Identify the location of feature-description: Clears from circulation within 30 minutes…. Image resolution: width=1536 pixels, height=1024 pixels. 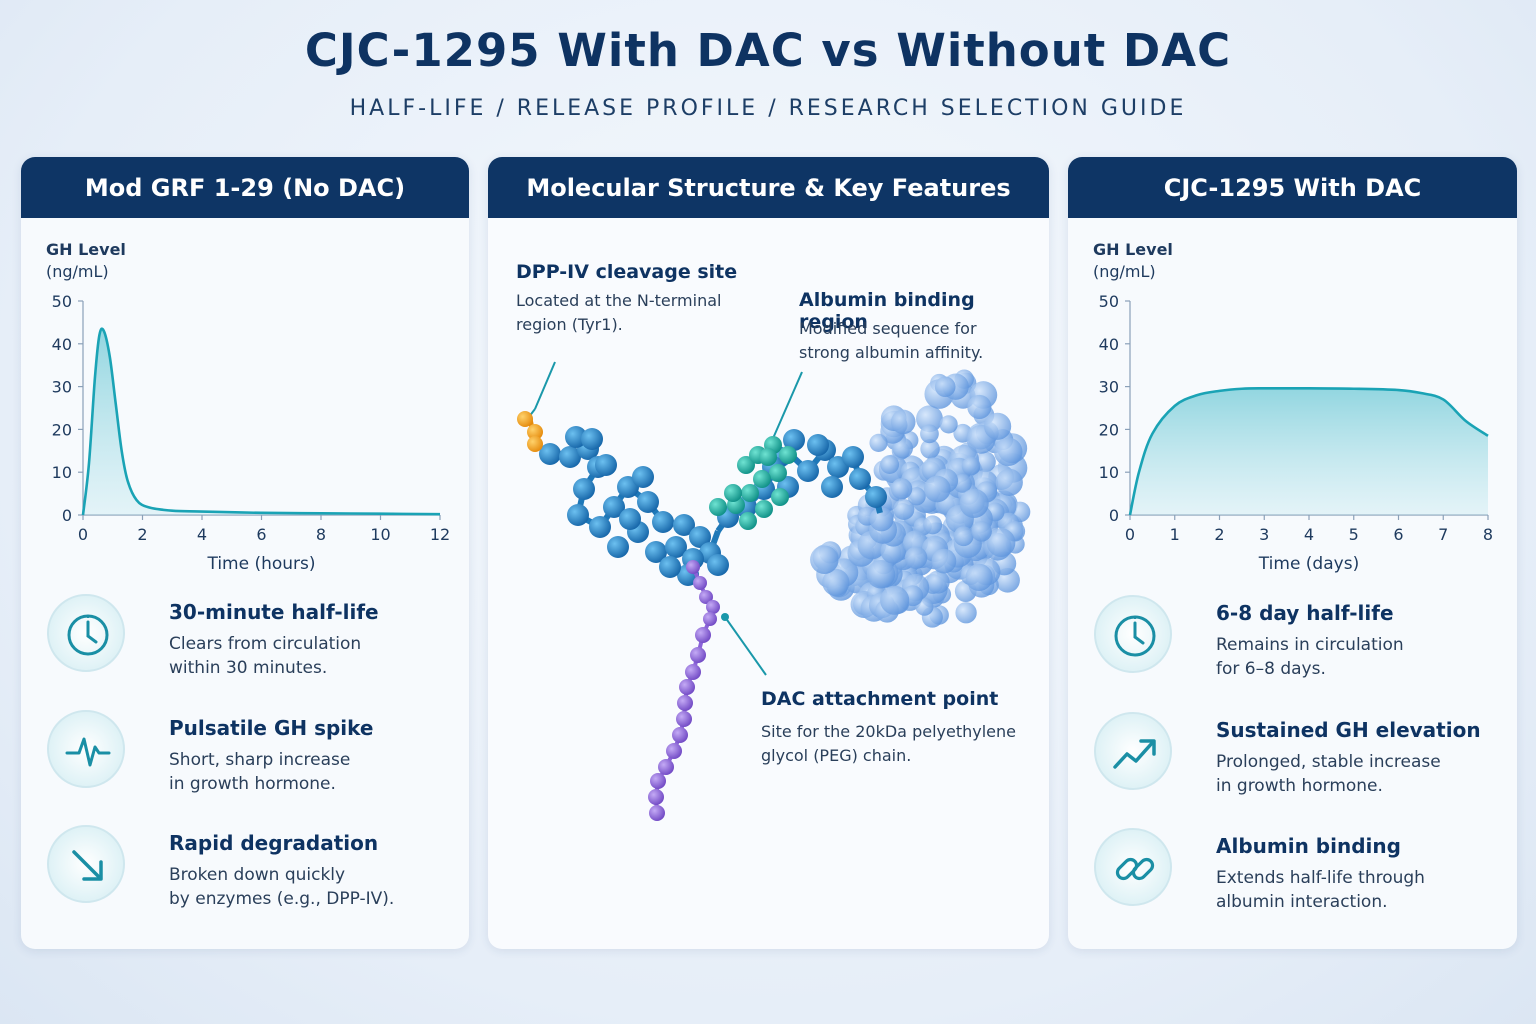
(319, 656).